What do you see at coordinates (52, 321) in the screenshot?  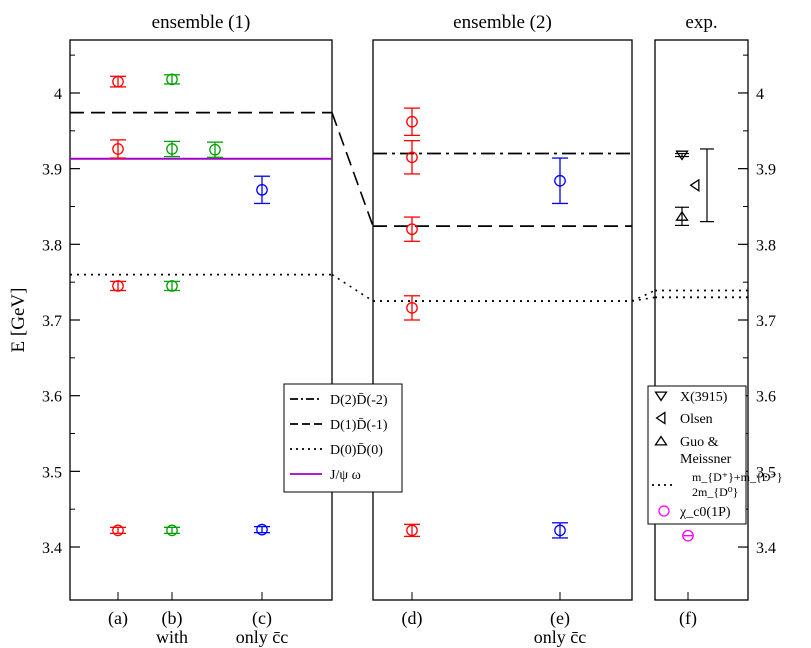 I see `ytick-label-left: 3.7` at bounding box center [52, 321].